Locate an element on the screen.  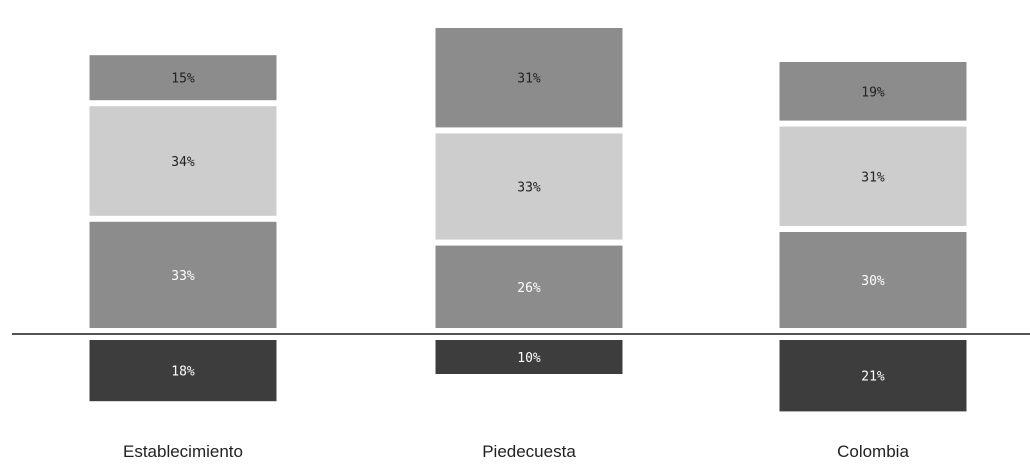
bar-data-label: 15% is located at coordinates (183, 79).